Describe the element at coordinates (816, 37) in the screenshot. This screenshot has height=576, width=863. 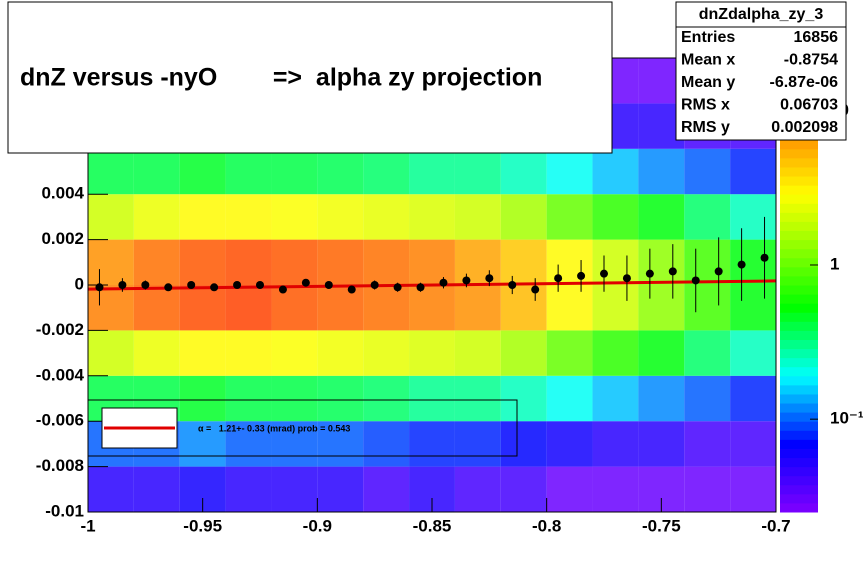
I see `stats-value: 16856` at that location.